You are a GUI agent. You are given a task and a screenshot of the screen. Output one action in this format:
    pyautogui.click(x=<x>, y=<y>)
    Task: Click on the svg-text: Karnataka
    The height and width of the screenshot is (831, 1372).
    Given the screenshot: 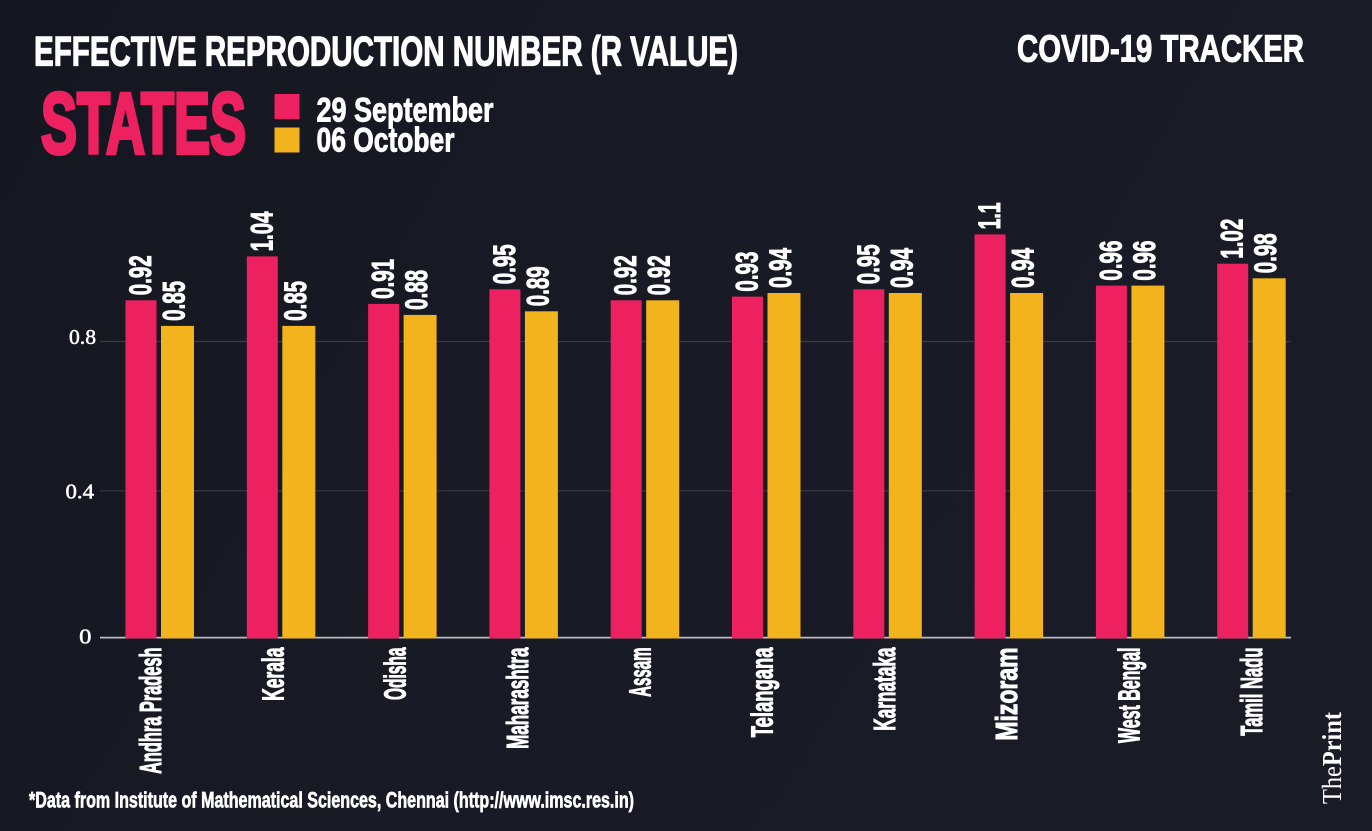 What is the action you would take?
    pyautogui.click(x=884, y=689)
    